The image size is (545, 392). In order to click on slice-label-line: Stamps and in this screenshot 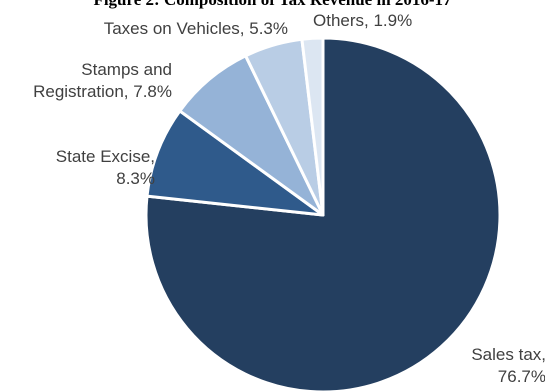, I will do `click(126, 69)`.